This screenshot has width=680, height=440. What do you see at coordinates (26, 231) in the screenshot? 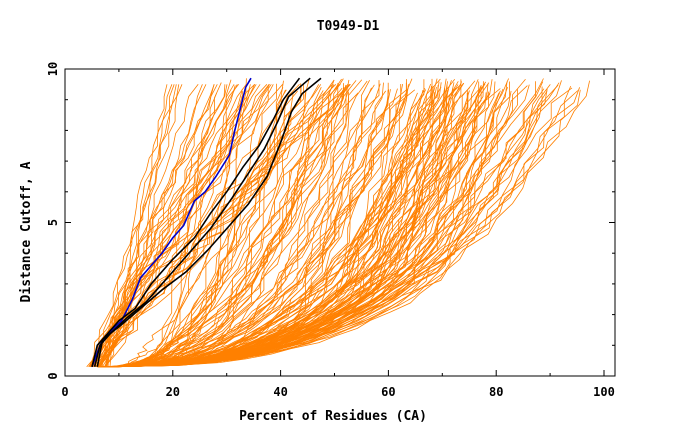
I see `y-axis-label: Distance Cutoff, A` at bounding box center [26, 231].